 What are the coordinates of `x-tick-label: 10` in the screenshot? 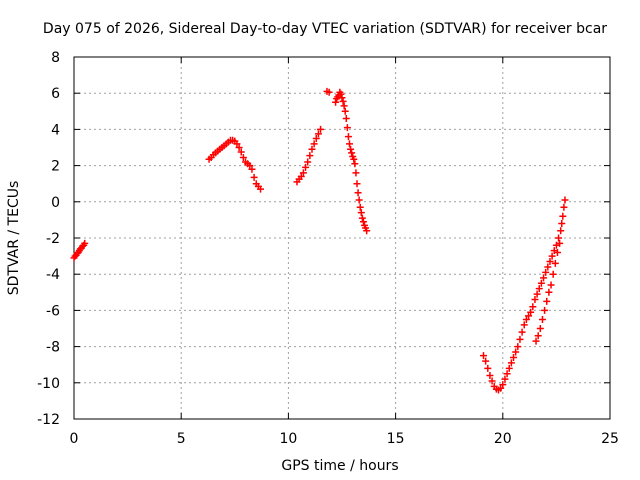 It's located at (288, 439).